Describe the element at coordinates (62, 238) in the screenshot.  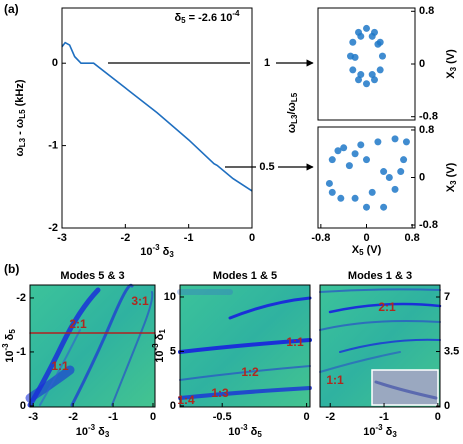
I see `x-tick-label: -3` at that location.